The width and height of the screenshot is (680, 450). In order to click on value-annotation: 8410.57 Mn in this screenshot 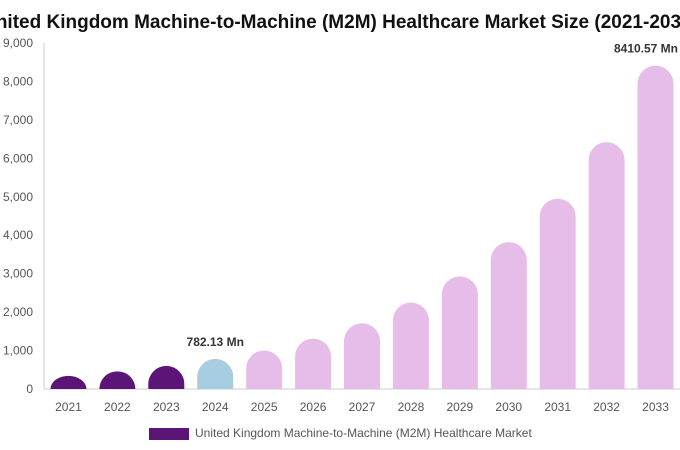, I will do `click(646, 49)`.